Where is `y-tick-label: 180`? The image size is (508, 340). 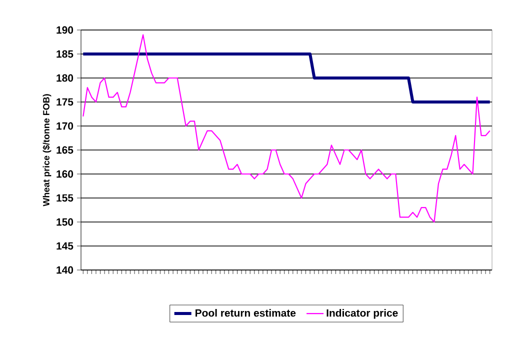
y-tick-label: 180 is located at coordinates (65, 78).